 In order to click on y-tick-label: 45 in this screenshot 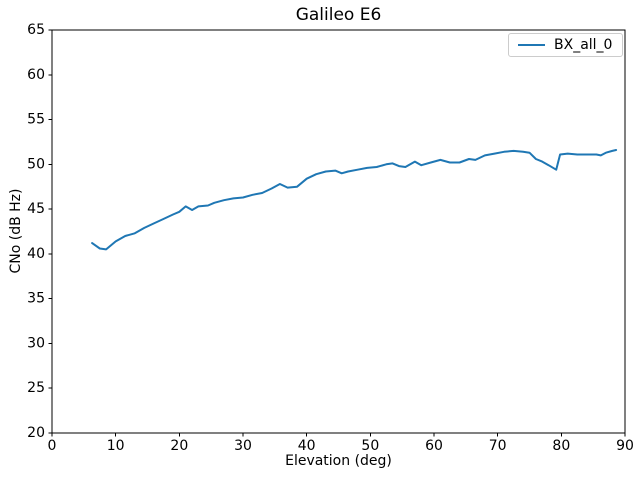, I will do `click(36, 209)`.